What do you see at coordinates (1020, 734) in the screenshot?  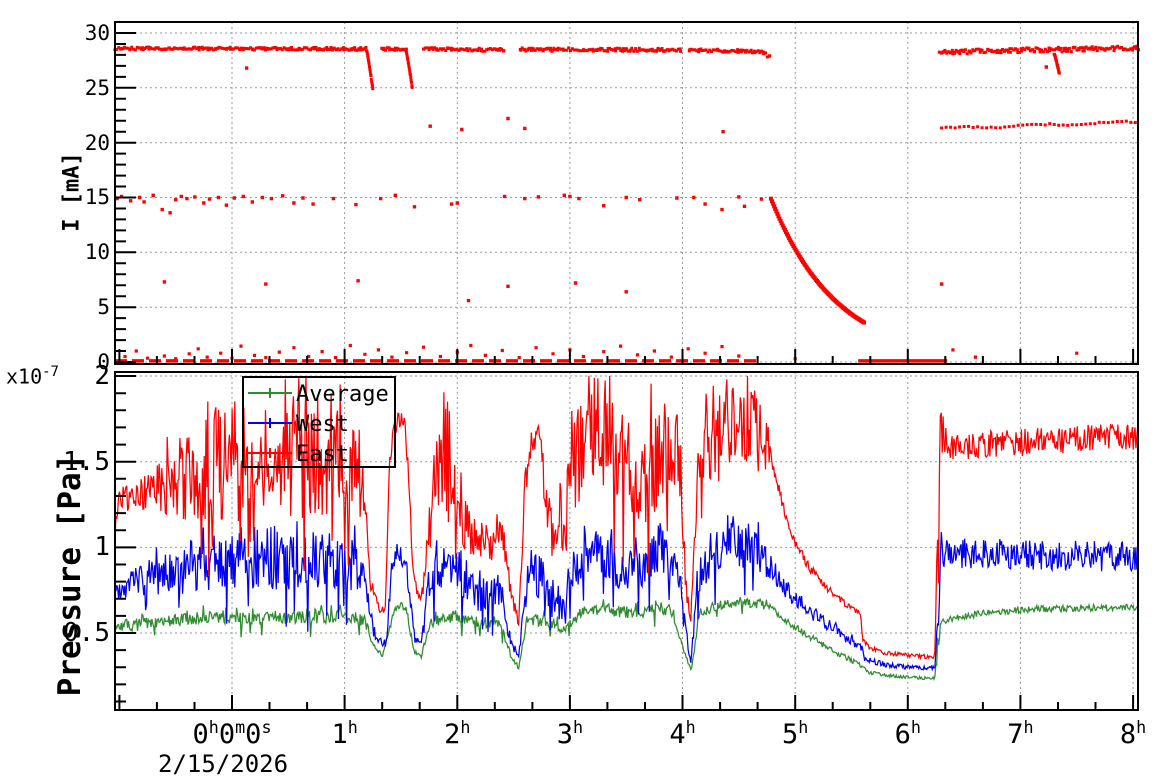 I see `x-tick-label: 7h` at bounding box center [1020, 734].